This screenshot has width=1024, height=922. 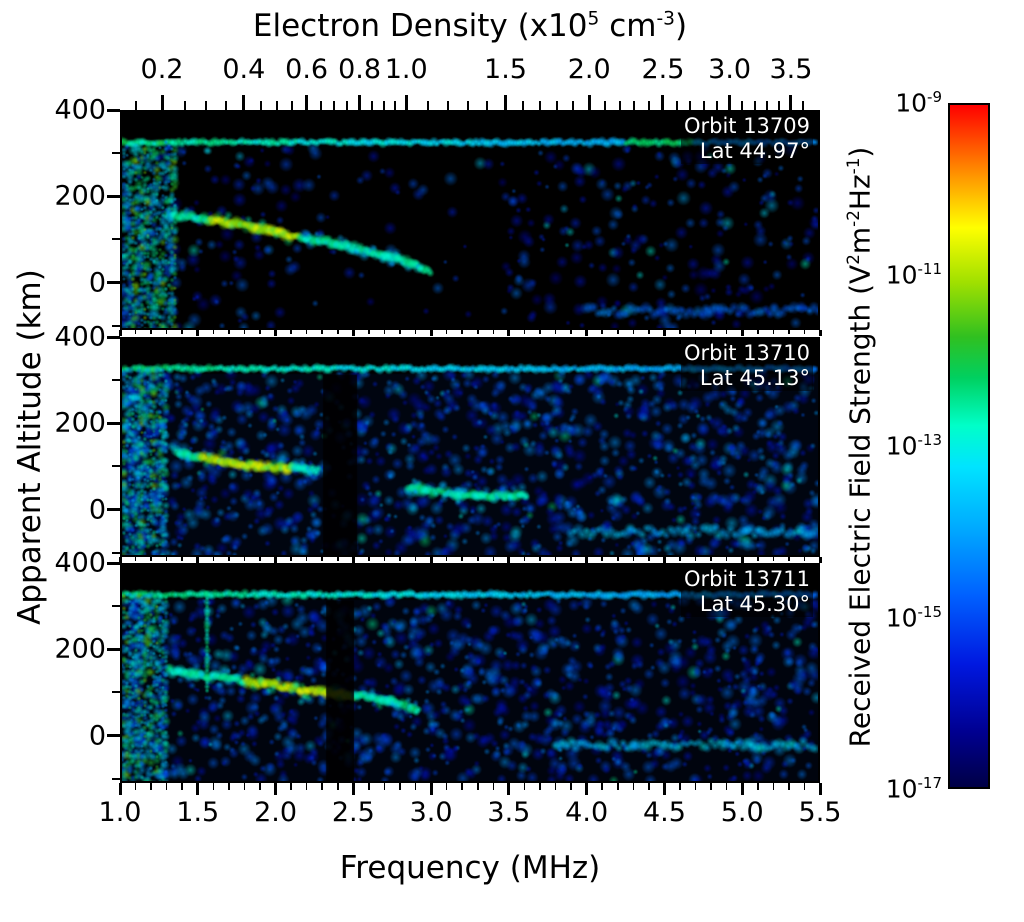 What do you see at coordinates (860, 506) in the screenshot?
I see `cb-title-p0: Received Electric Field Strength (V` at bounding box center [860, 506].